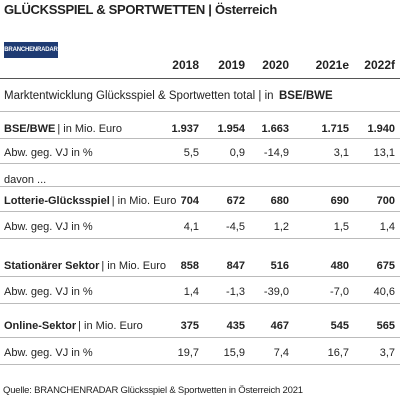 The image size is (400, 401). Describe the element at coordinates (235, 292) in the screenshot. I see `cell: -1,3` at that location.